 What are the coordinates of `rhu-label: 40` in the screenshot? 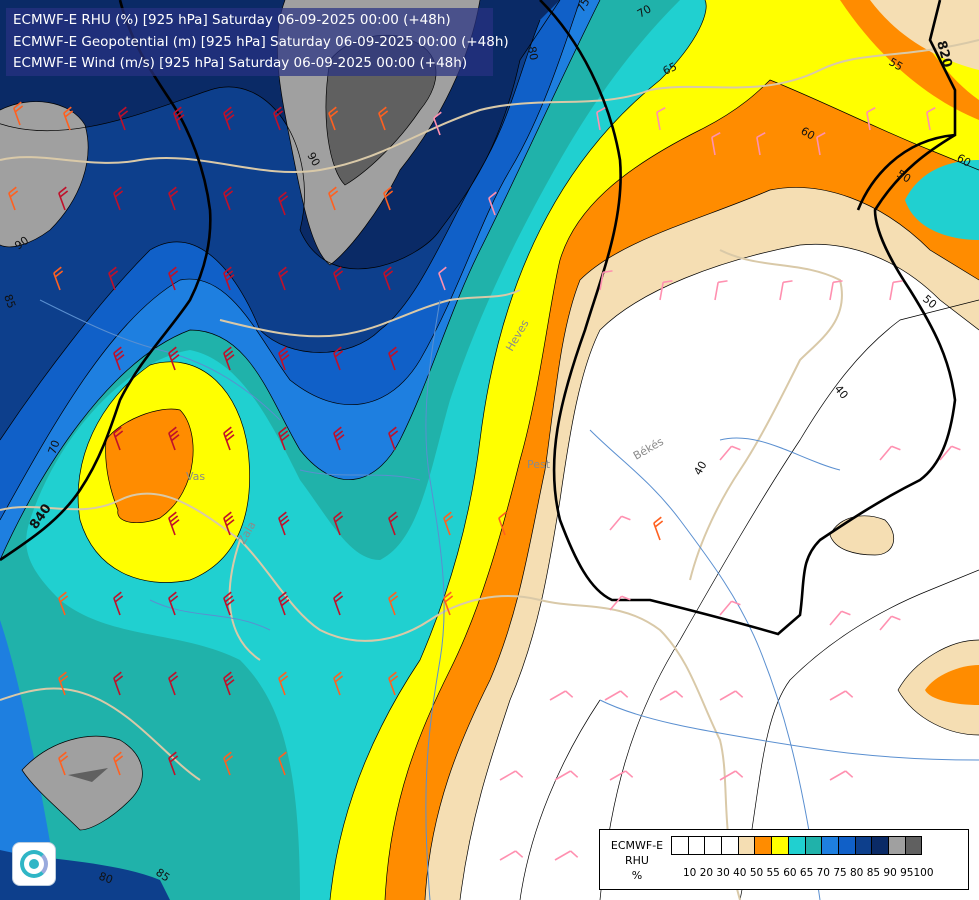 It's located at (700, 468).